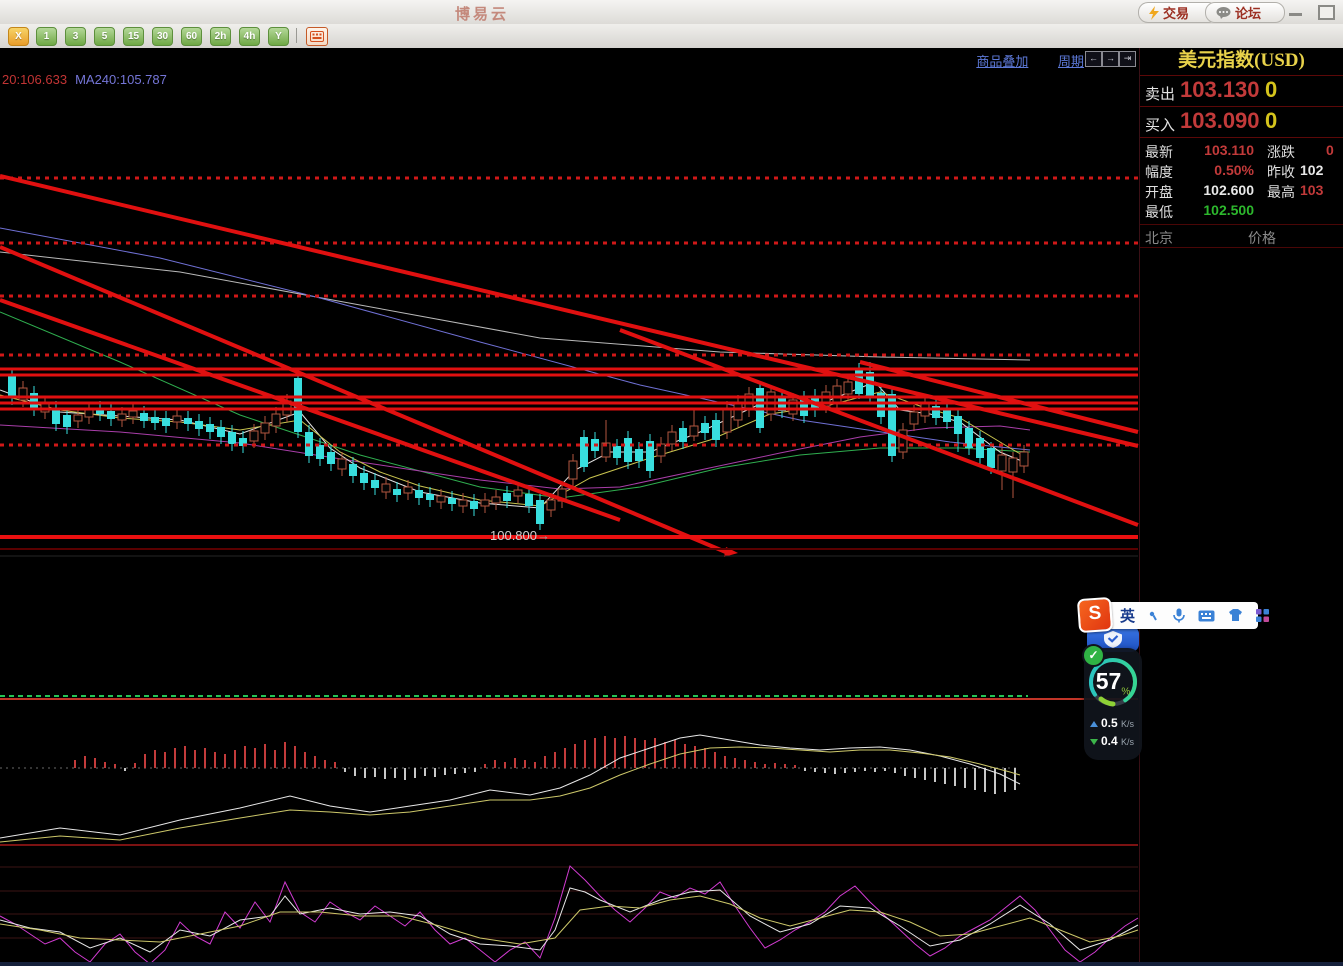 Image resolution: width=1343 pixels, height=966 pixels. Describe the element at coordinates (1110, 59) in the screenshot. I see `nav-right-button: →` at that location.